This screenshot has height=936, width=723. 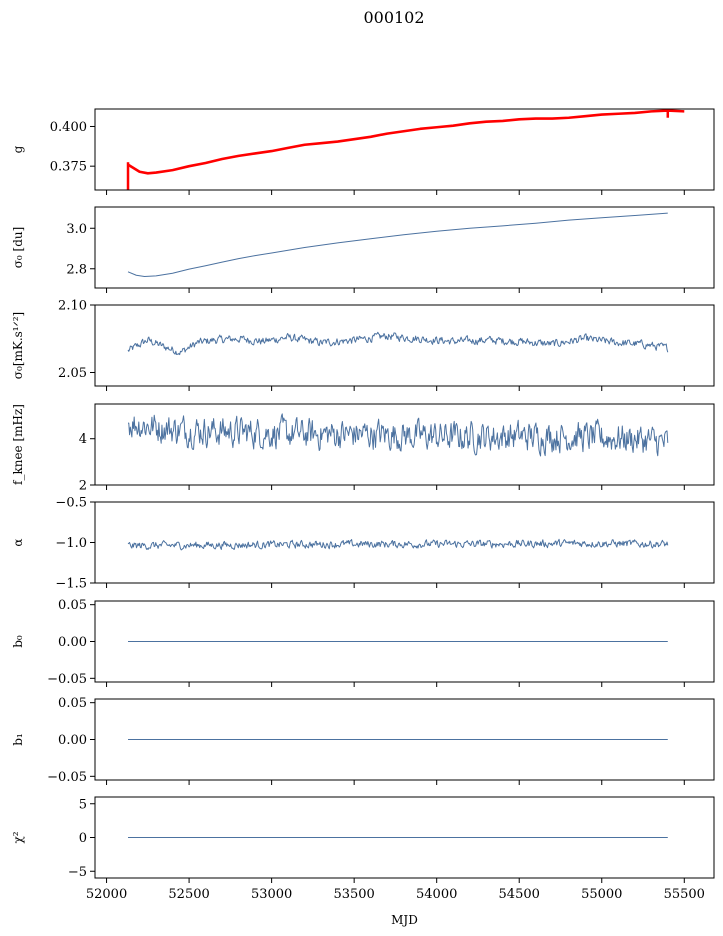 What do you see at coordinates (404, 920) in the screenshot?
I see `x-axis-label: MJD` at bounding box center [404, 920].